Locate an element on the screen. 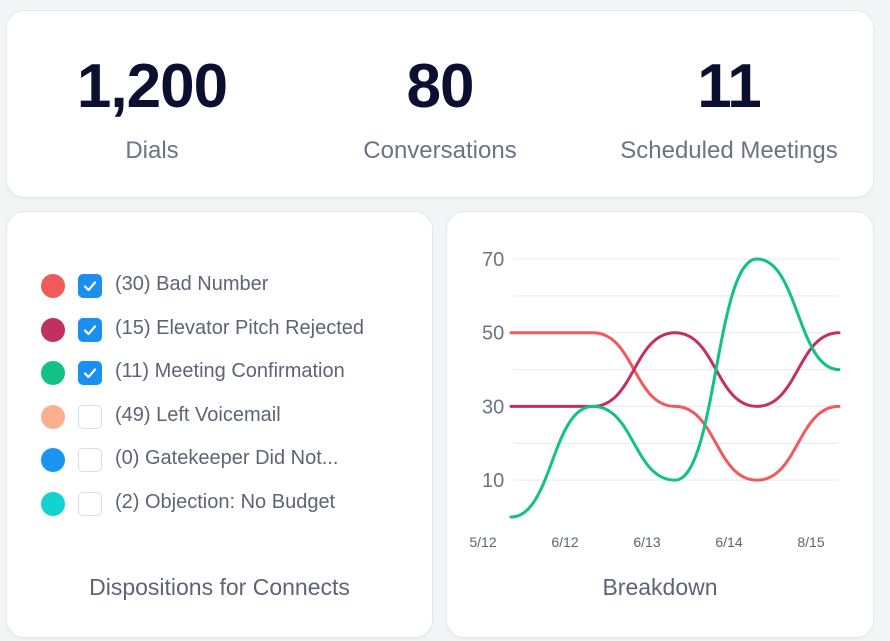 This screenshot has height=641, width=890. y-tick-label: 30 is located at coordinates (493, 407).